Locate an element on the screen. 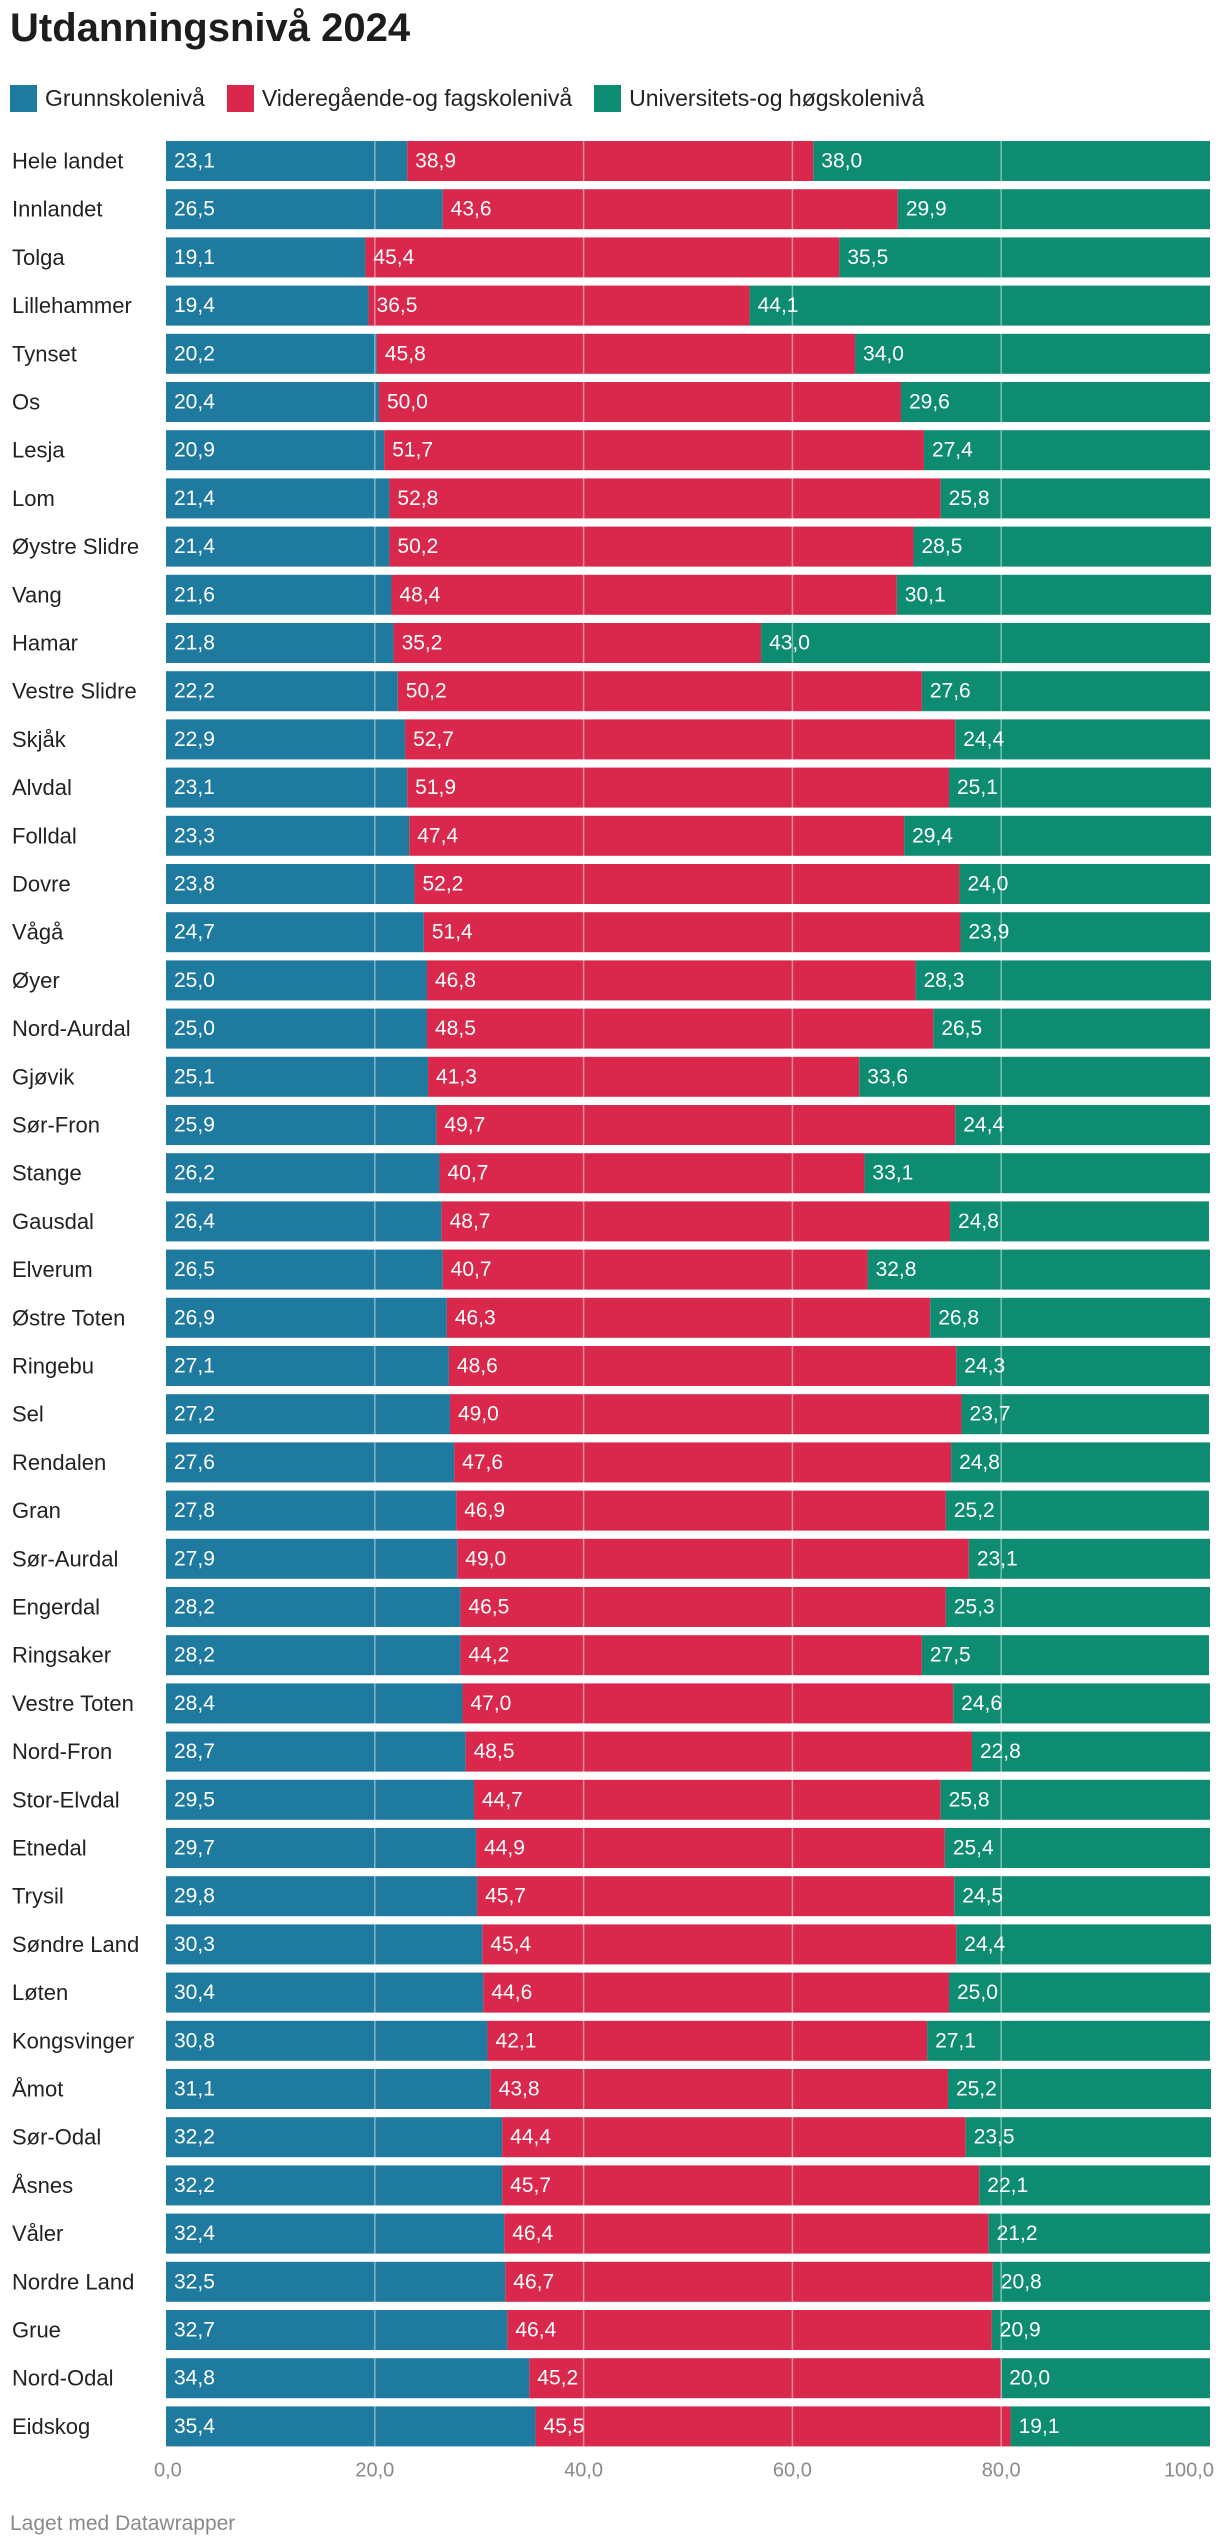  data-label-øyer-1: 25,0 is located at coordinates (194, 980).